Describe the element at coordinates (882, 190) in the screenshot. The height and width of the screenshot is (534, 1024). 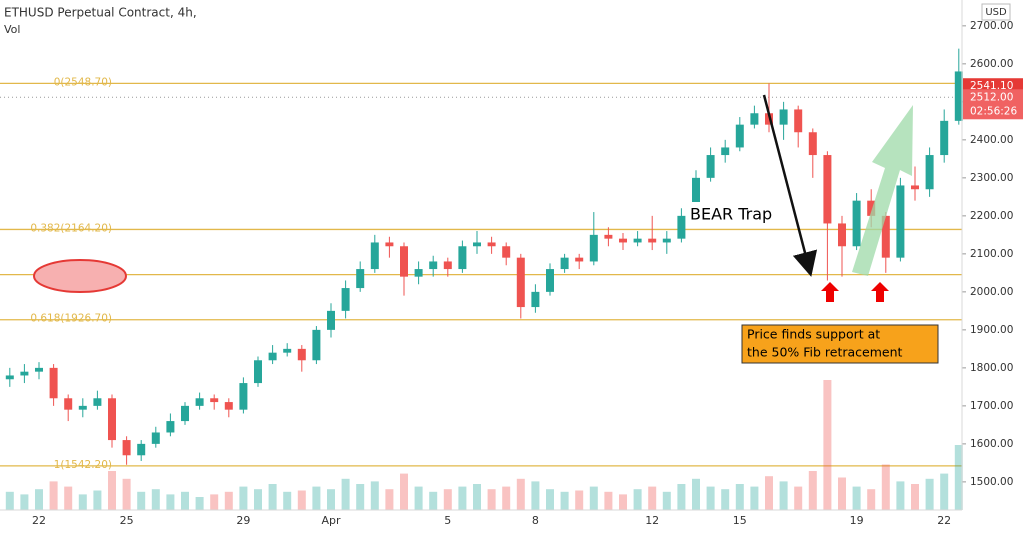
I see `green-arrow` at that location.